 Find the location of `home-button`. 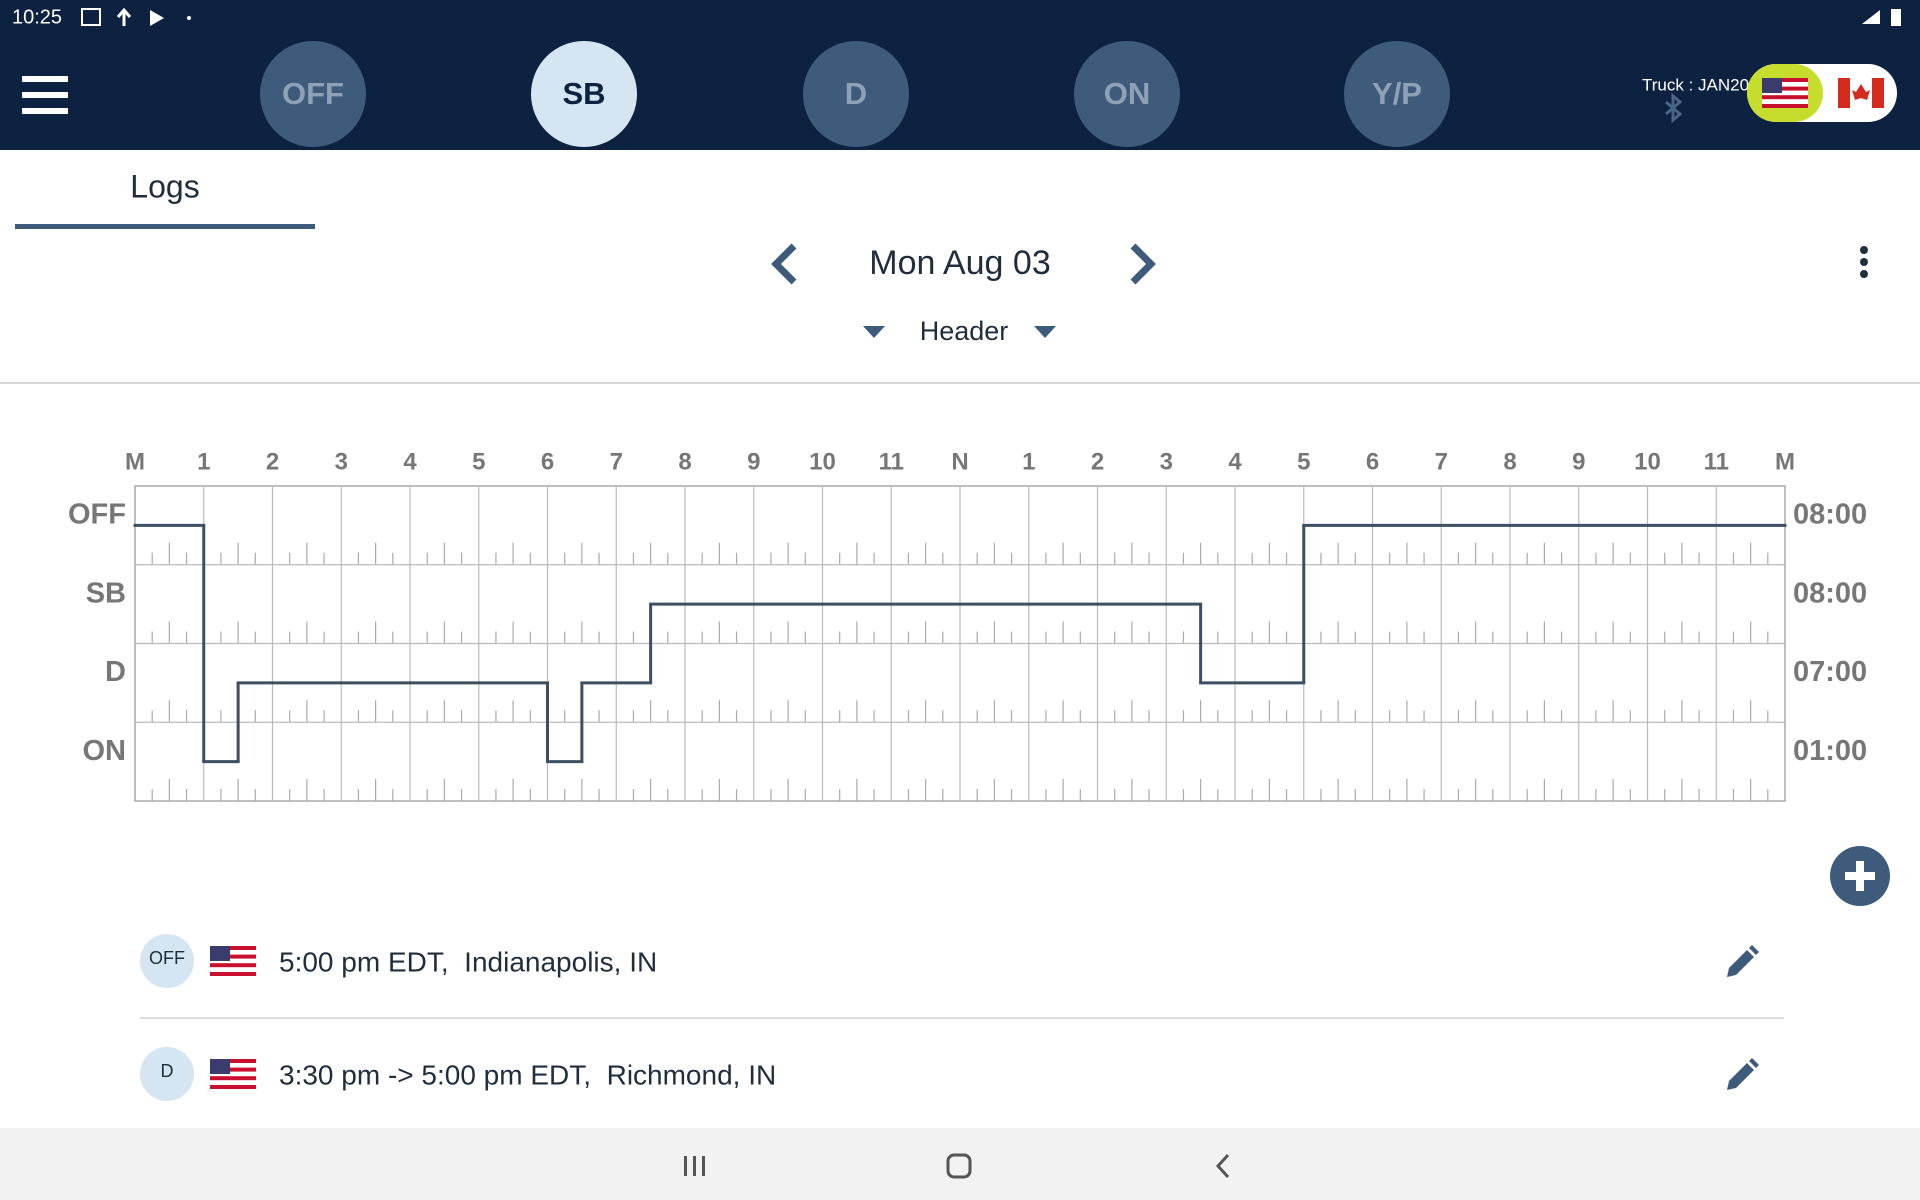

home-button is located at coordinates (959, 1166).